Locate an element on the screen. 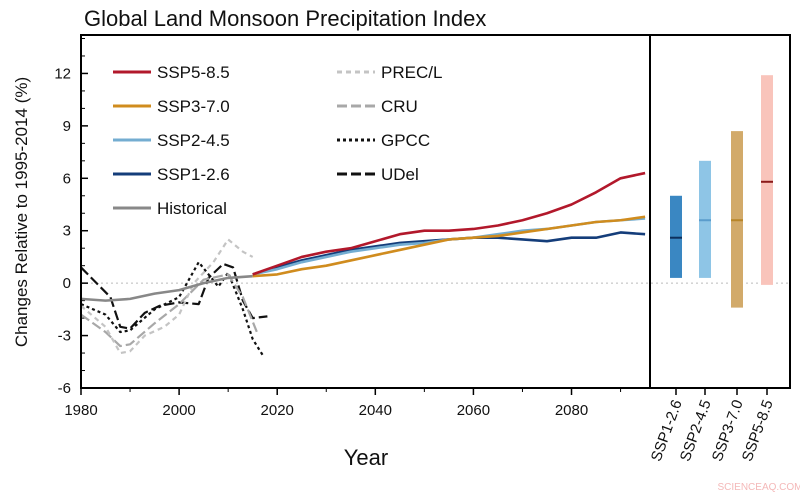 This screenshot has width=800, height=495. x-tick-label: 2040 is located at coordinates (375, 410).